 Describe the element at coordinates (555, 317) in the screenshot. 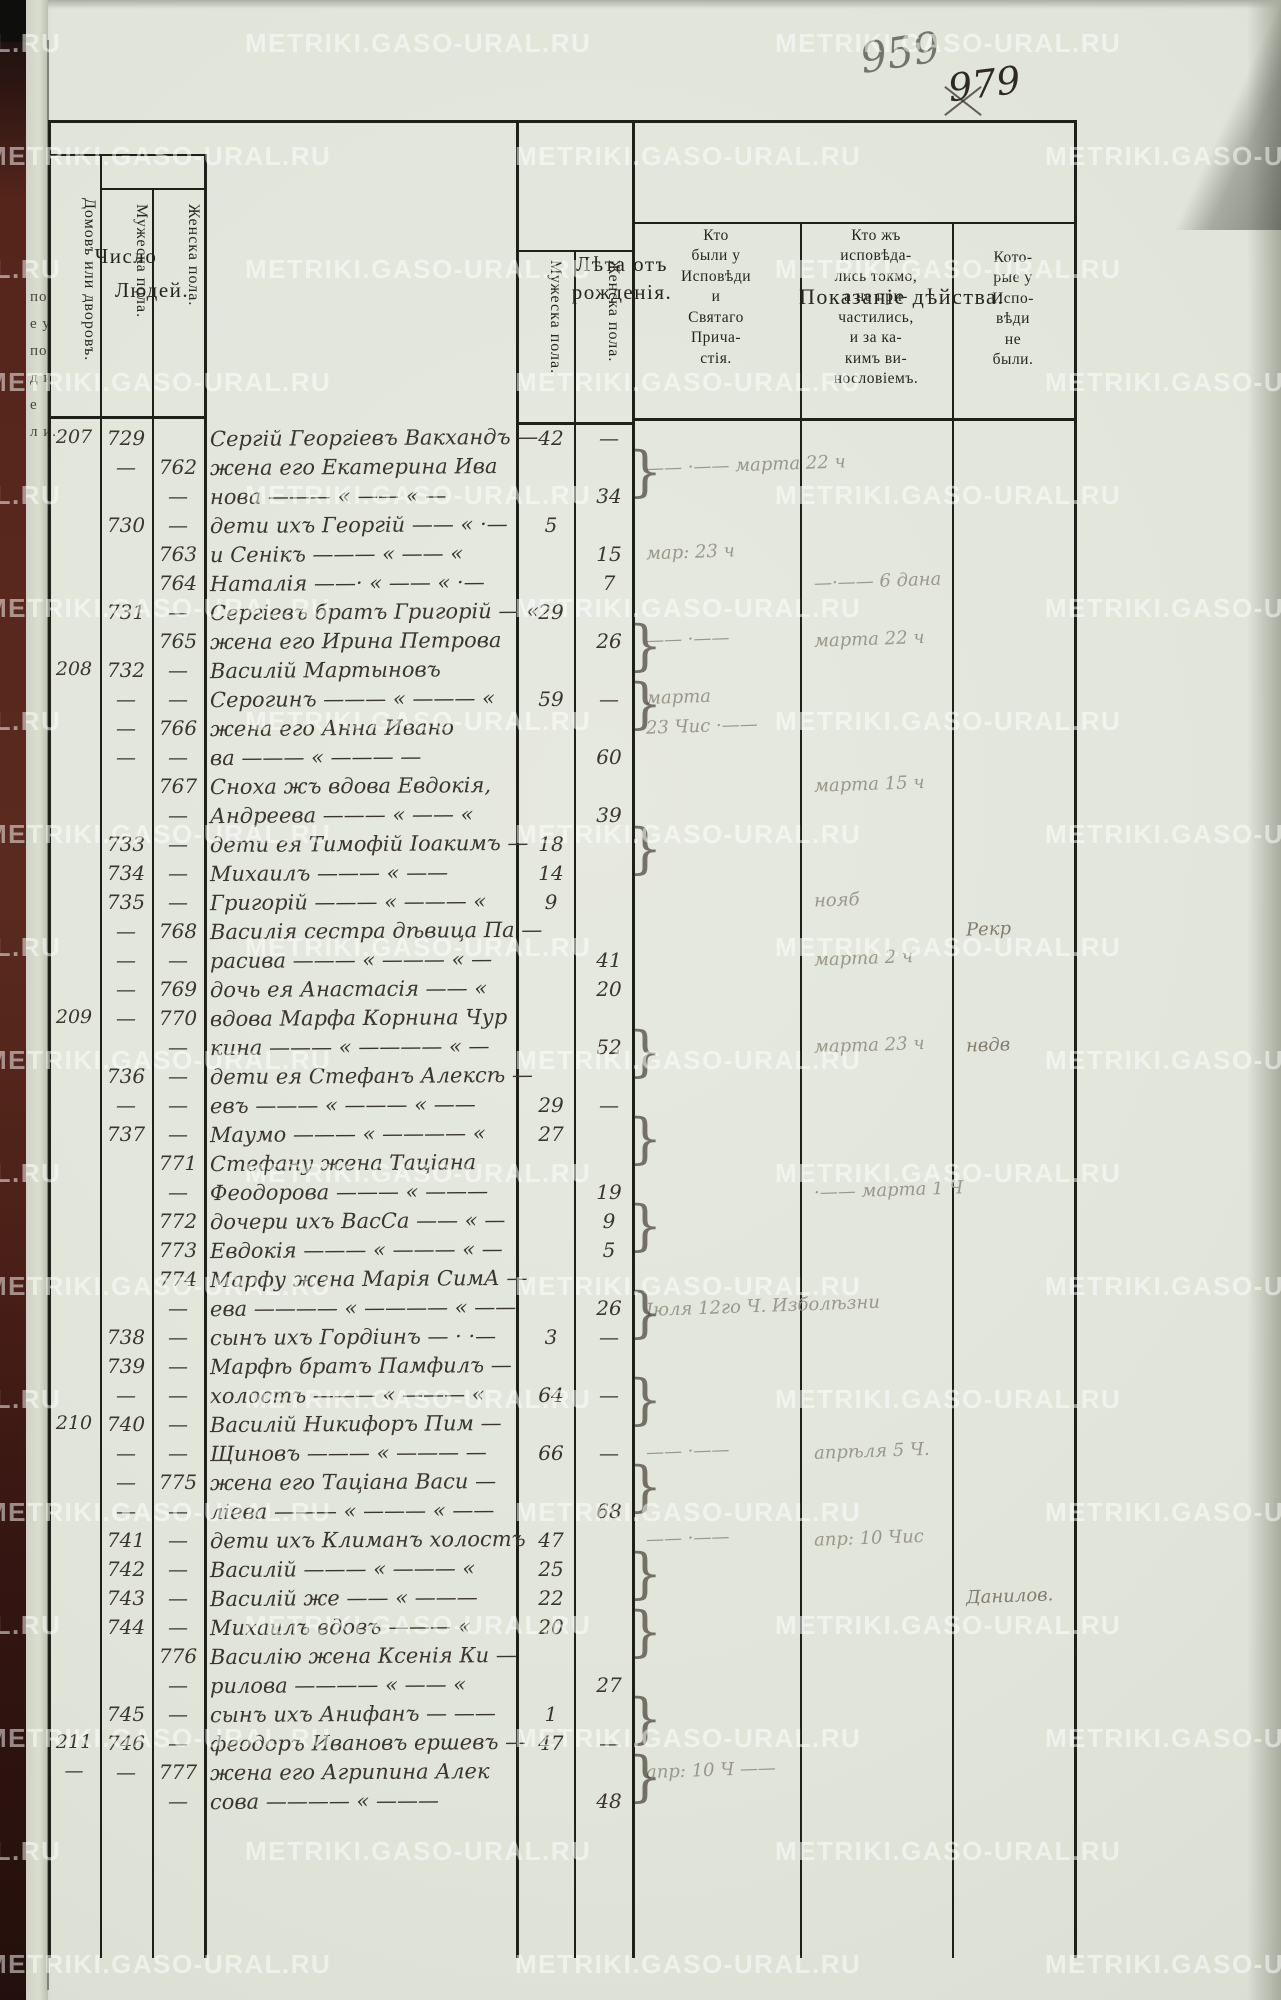

I see `col-header-male-age: Мужеска пола.` at that location.